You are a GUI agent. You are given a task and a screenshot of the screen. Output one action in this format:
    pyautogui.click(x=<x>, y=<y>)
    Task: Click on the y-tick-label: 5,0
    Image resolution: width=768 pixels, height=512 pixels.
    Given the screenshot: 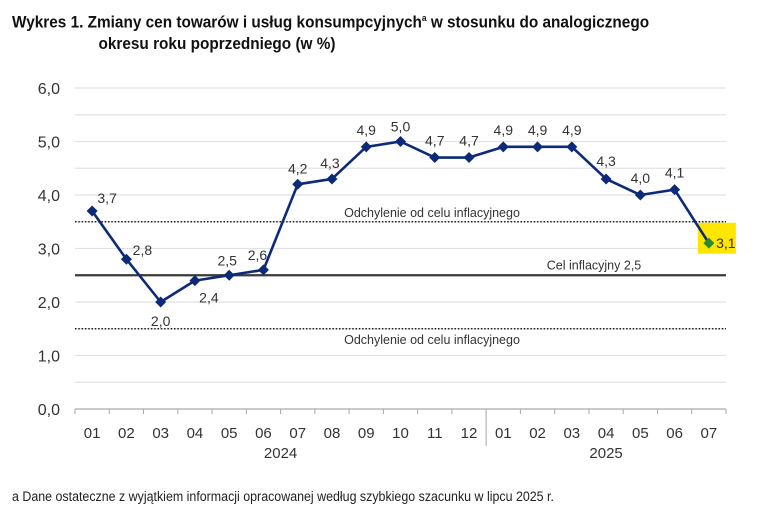 What is the action you would take?
    pyautogui.click(x=49, y=143)
    